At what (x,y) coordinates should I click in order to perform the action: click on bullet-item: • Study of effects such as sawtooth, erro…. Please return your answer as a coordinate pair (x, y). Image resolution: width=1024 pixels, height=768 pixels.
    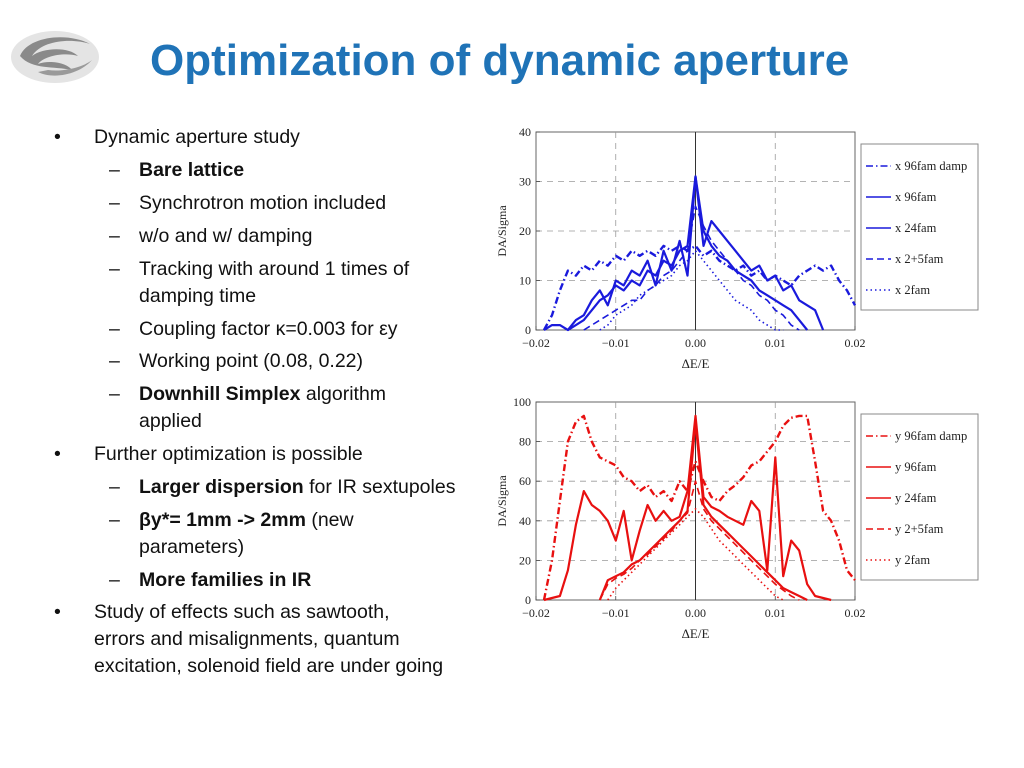
    Looking at the image, I should click on (249, 639).